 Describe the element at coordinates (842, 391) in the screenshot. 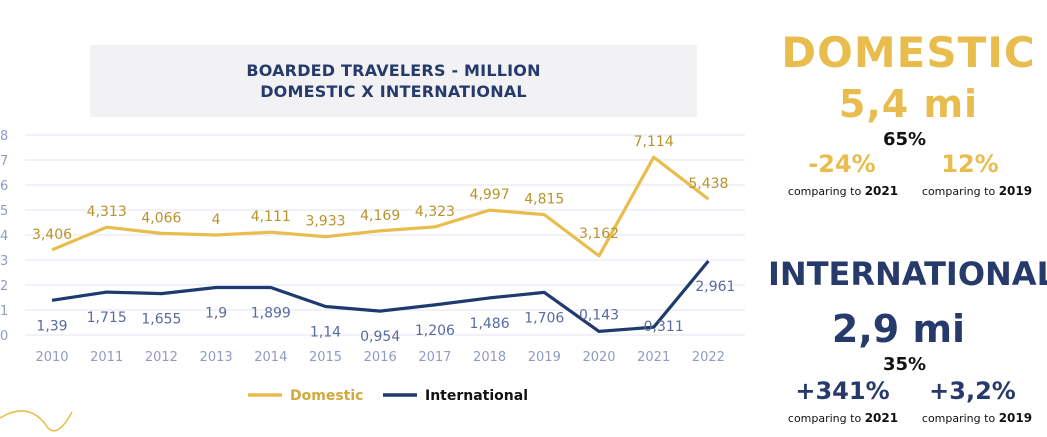

I see `international-change-2021: +341%` at that location.